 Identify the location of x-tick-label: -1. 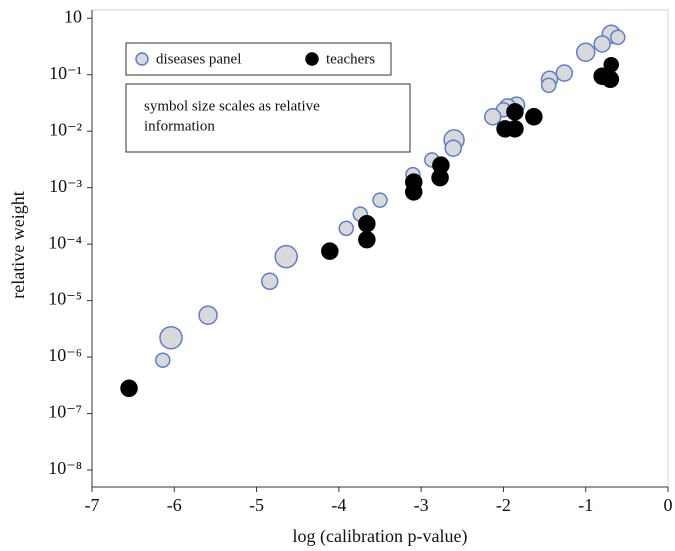
(585, 505).